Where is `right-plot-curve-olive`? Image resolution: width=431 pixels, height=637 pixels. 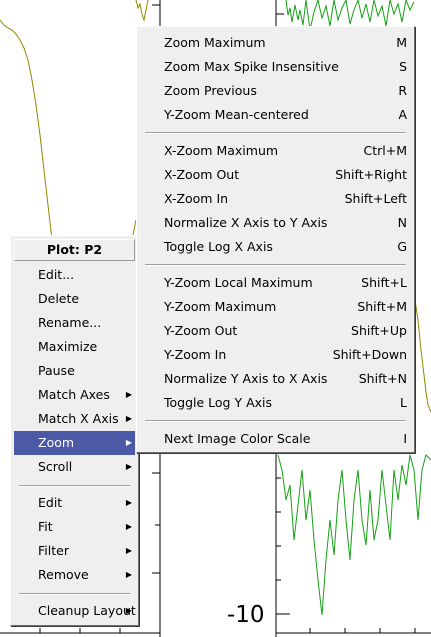
right-plot-curve-olive is located at coordinates (422, 356).